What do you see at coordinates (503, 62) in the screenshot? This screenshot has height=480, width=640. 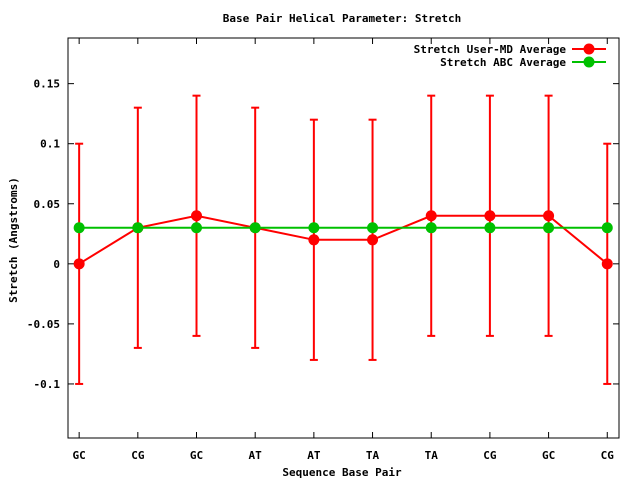 I see `legend-label-abc: Stretch ABC Average` at bounding box center [503, 62].